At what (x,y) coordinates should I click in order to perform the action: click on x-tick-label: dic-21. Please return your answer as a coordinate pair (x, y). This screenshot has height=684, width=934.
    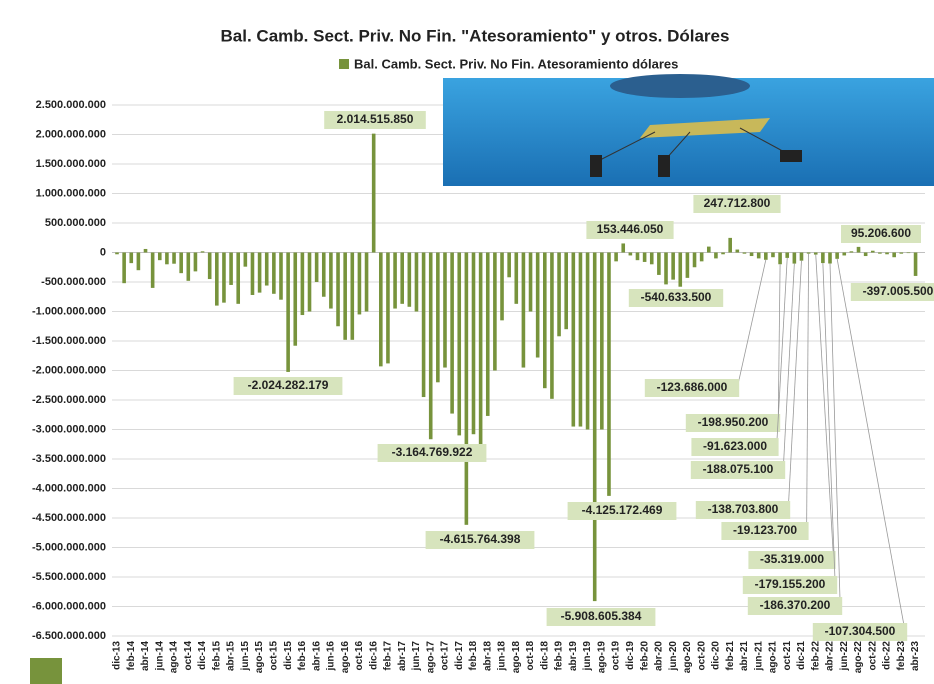
    Looking at the image, I should click on (801, 655).